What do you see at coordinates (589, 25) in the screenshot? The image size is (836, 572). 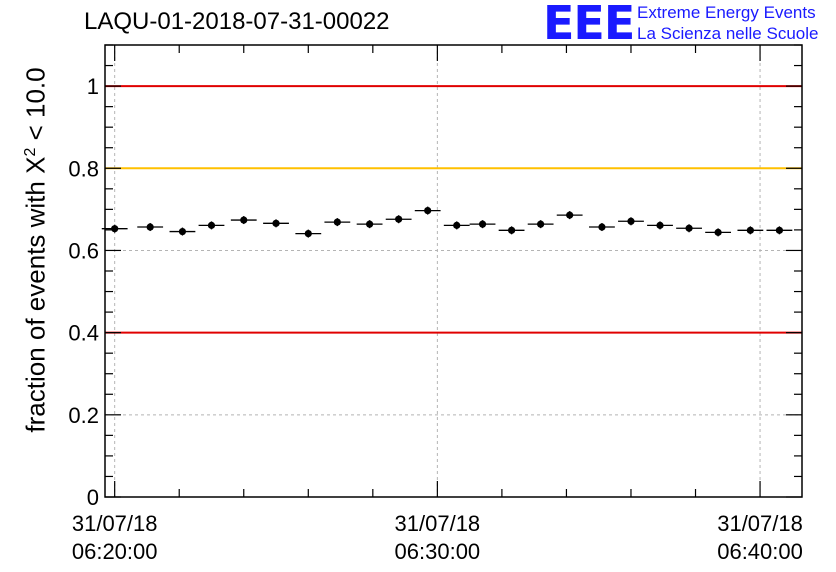 I see `eee-logo-mark: EEE` at bounding box center [589, 25].